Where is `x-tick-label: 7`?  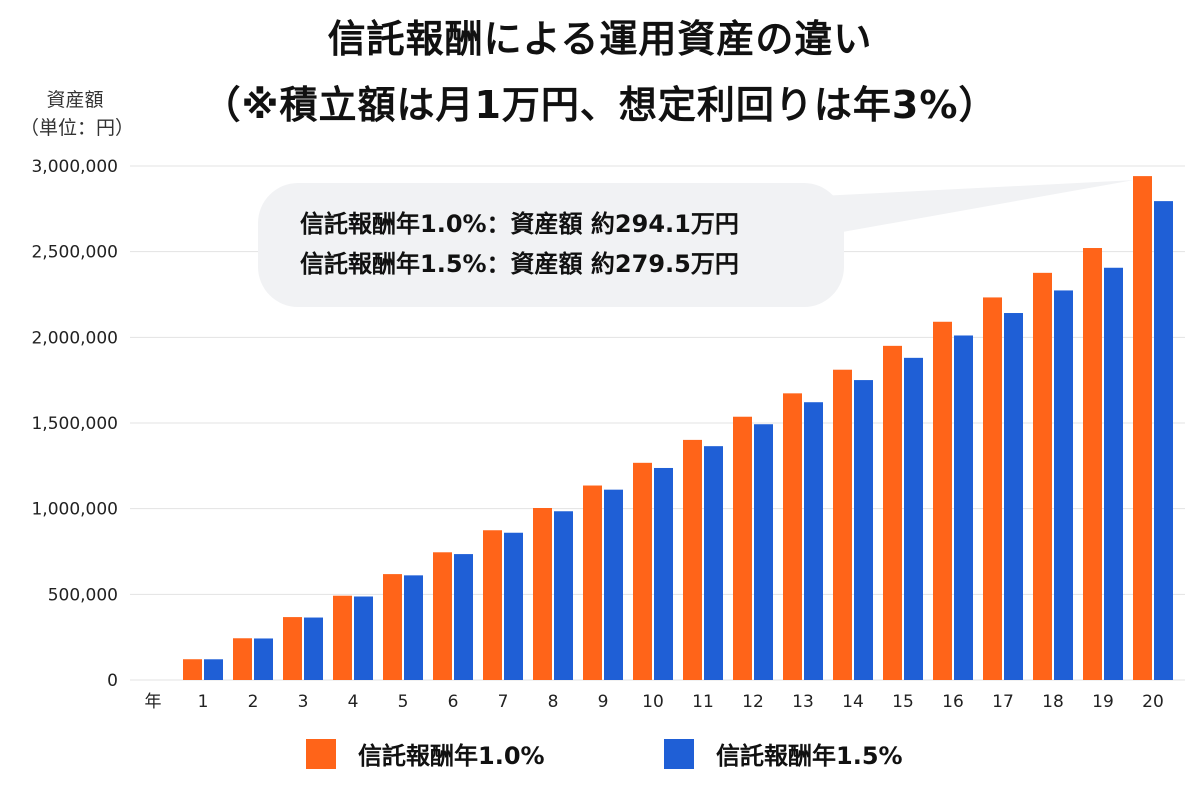
x-tick-label: 7 is located at coordinates (503, 702).